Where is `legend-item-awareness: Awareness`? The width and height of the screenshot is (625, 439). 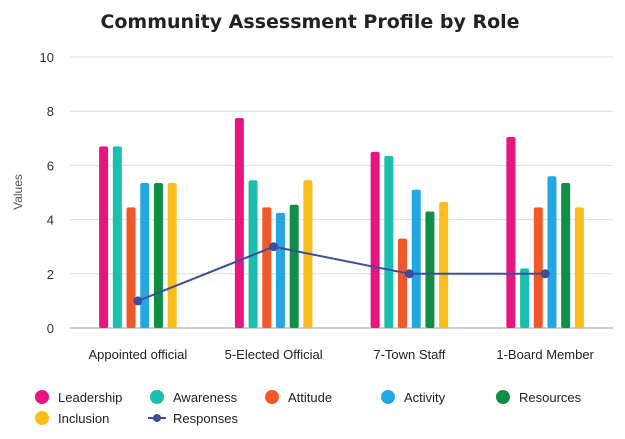 legend-item-awareness: Awareness is located at coordinates (194, 397).